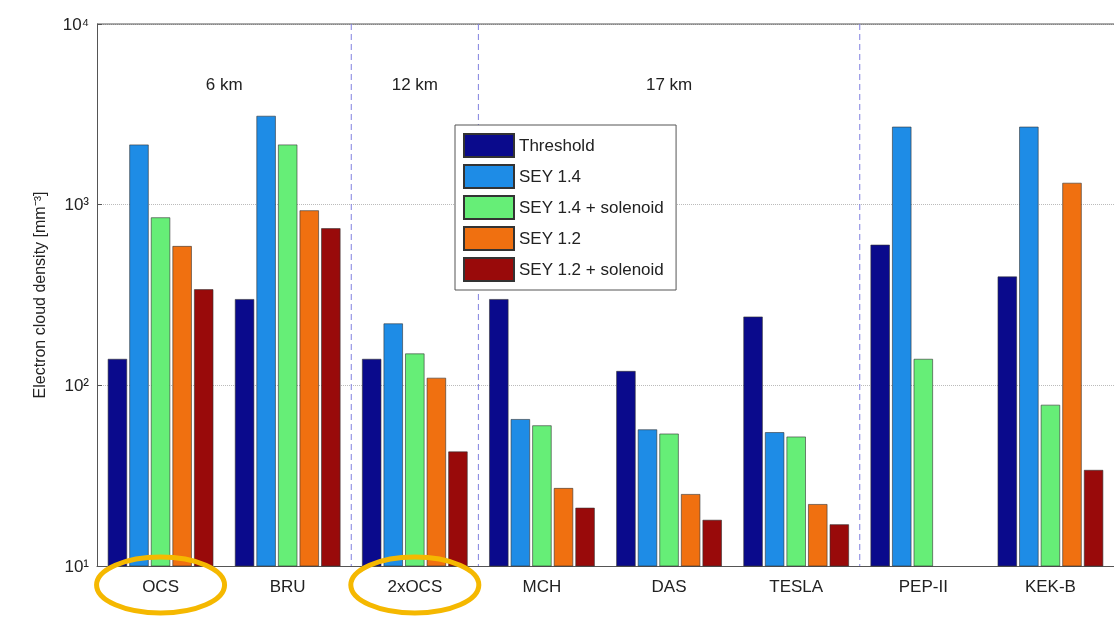 This screenshot has height=617, width=1114. What do you see at coordinates (77, 385) in the screenshot?
I see `y-tick-label: 10²` at bounding box center [77, 385].